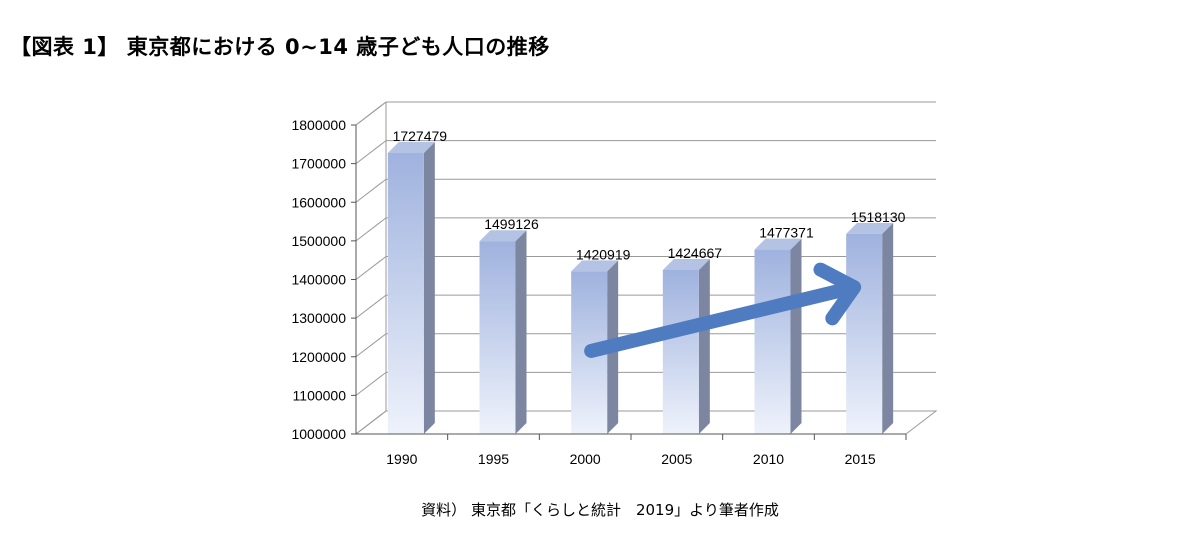 This screenshot has width=1200, height=547. Describe the element at coordinates (600, 510) in the screenshot. I see `figure-source: 資料） 東京都「くらしと統計 2019」より筆者作成` at that location.